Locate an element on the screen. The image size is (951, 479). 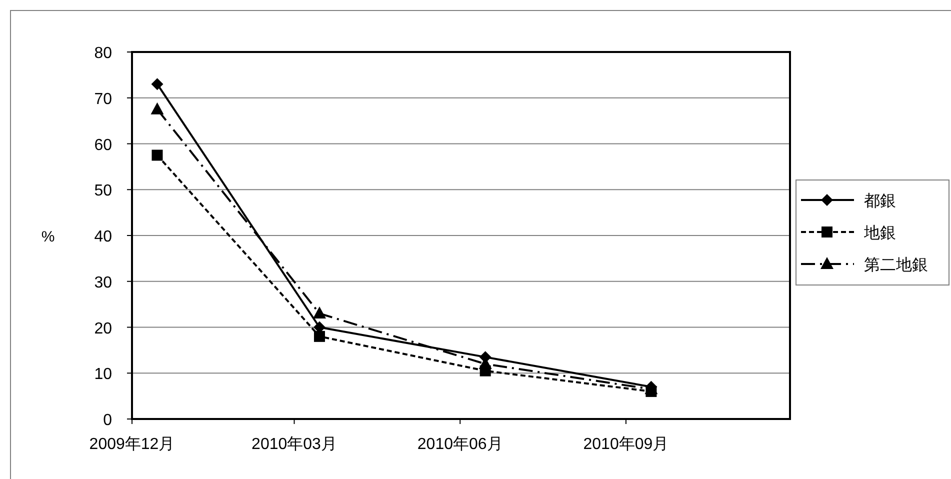
y-axis-title: % is located at coordinates (48, 237).